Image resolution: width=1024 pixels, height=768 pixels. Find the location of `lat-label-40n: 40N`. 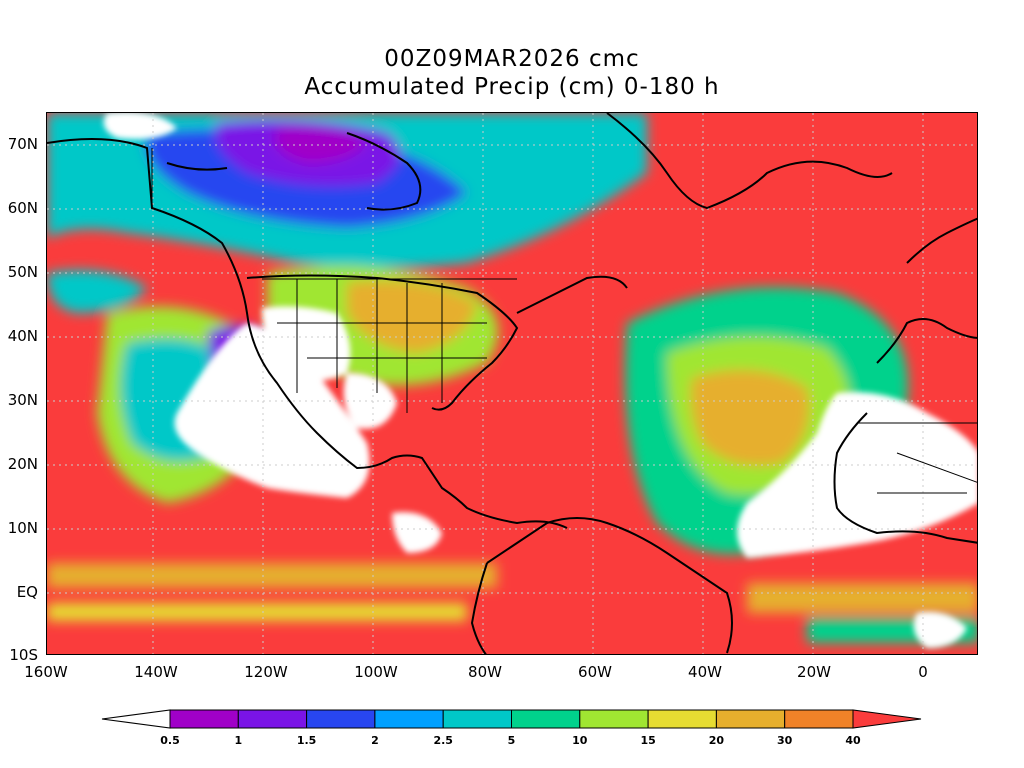

lat-label-40n: 40N is located at coordinates (22, 336).